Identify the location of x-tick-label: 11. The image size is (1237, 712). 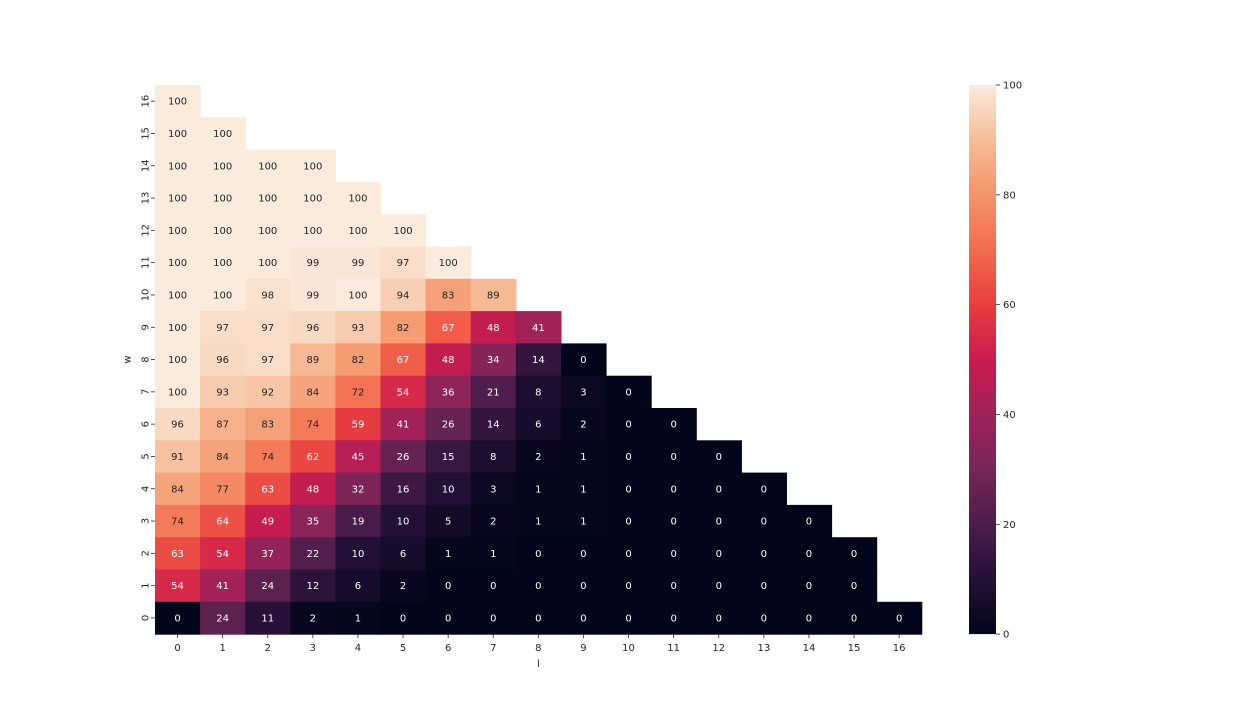
(673, 648).